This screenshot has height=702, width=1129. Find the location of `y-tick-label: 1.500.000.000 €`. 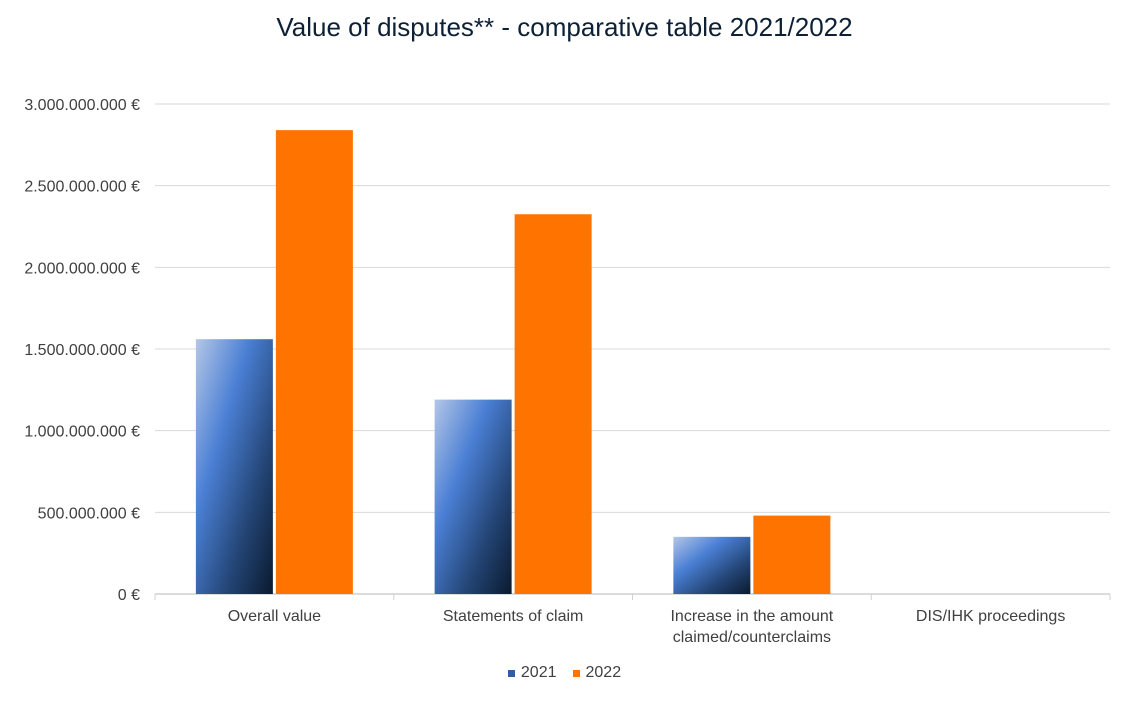

y-tick-label: 1.500.000.000 € is located at coordinates (82, 350).